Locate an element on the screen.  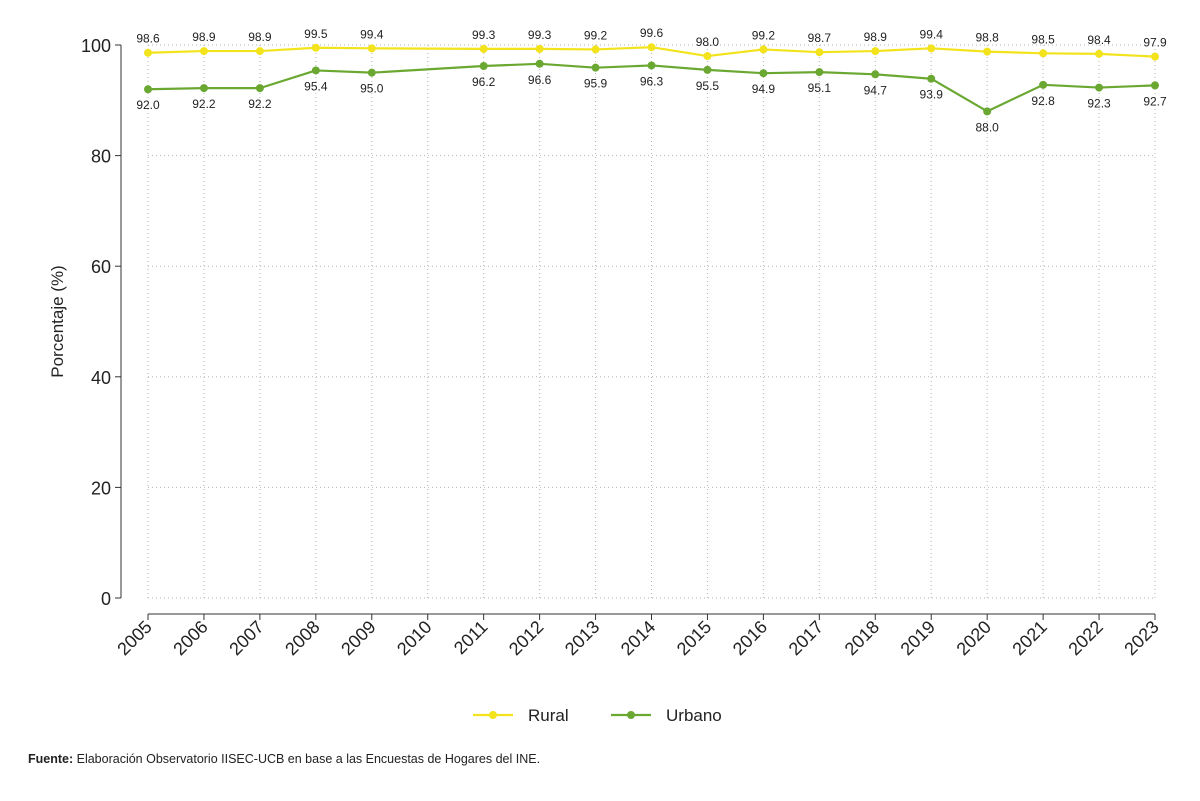
y-tick-label-60: 60 is located at coordinates (101, 267).